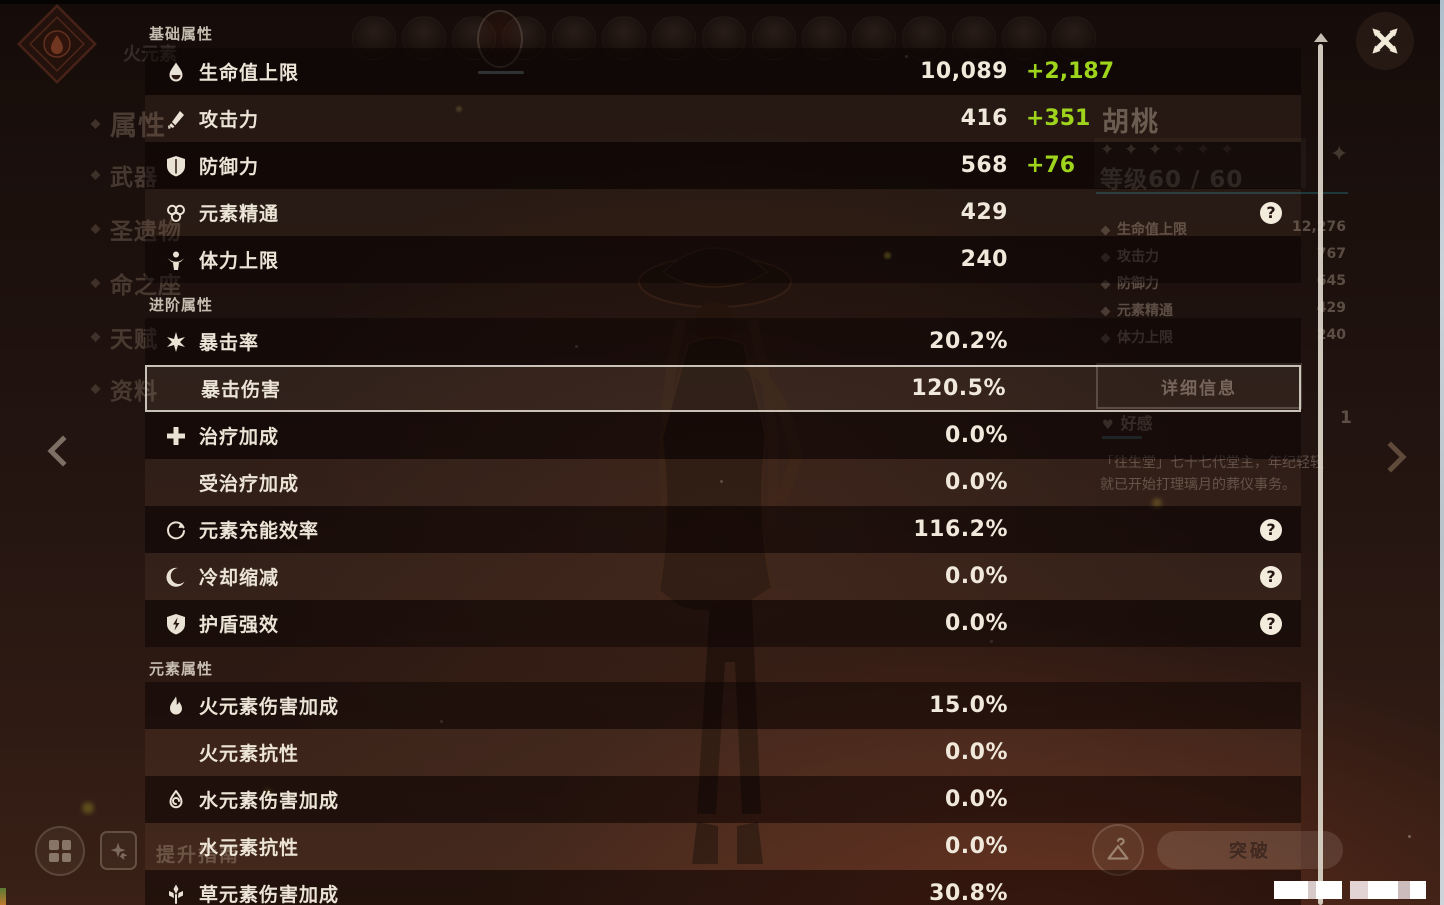  Describe the element at coordinates (968, 893) in the screenshot. I see `stat-value: 30.8%` at that location.